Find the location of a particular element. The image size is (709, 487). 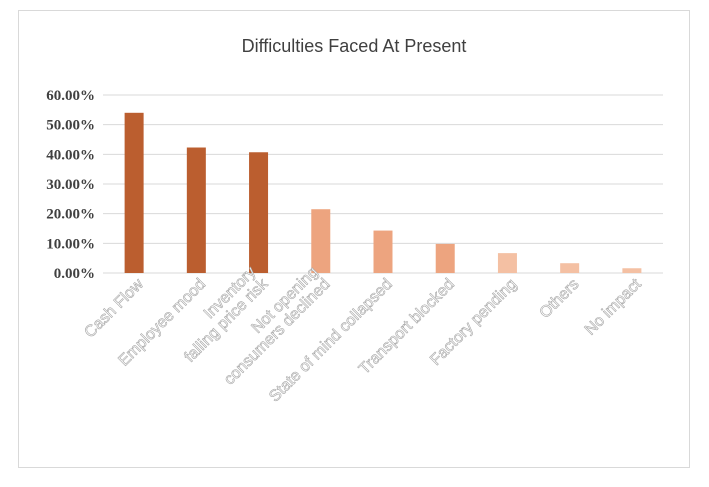

y-tick-label: 50.00% is located at coordinates (70, 126).